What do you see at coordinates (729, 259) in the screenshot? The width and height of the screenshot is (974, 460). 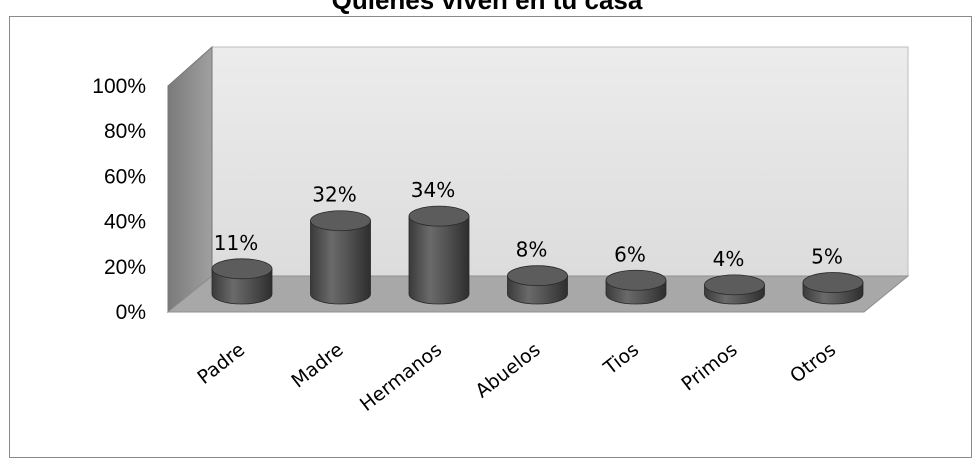 I see `data-label: 4%` at bounding box center [729, 259].